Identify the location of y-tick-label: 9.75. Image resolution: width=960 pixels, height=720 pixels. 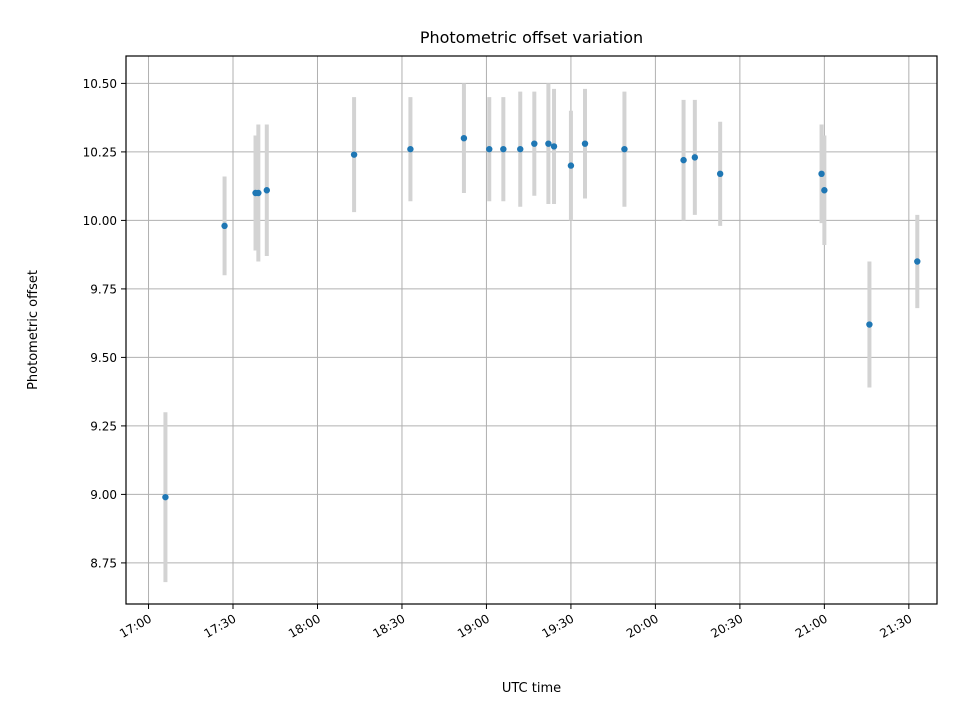
(103, 289).